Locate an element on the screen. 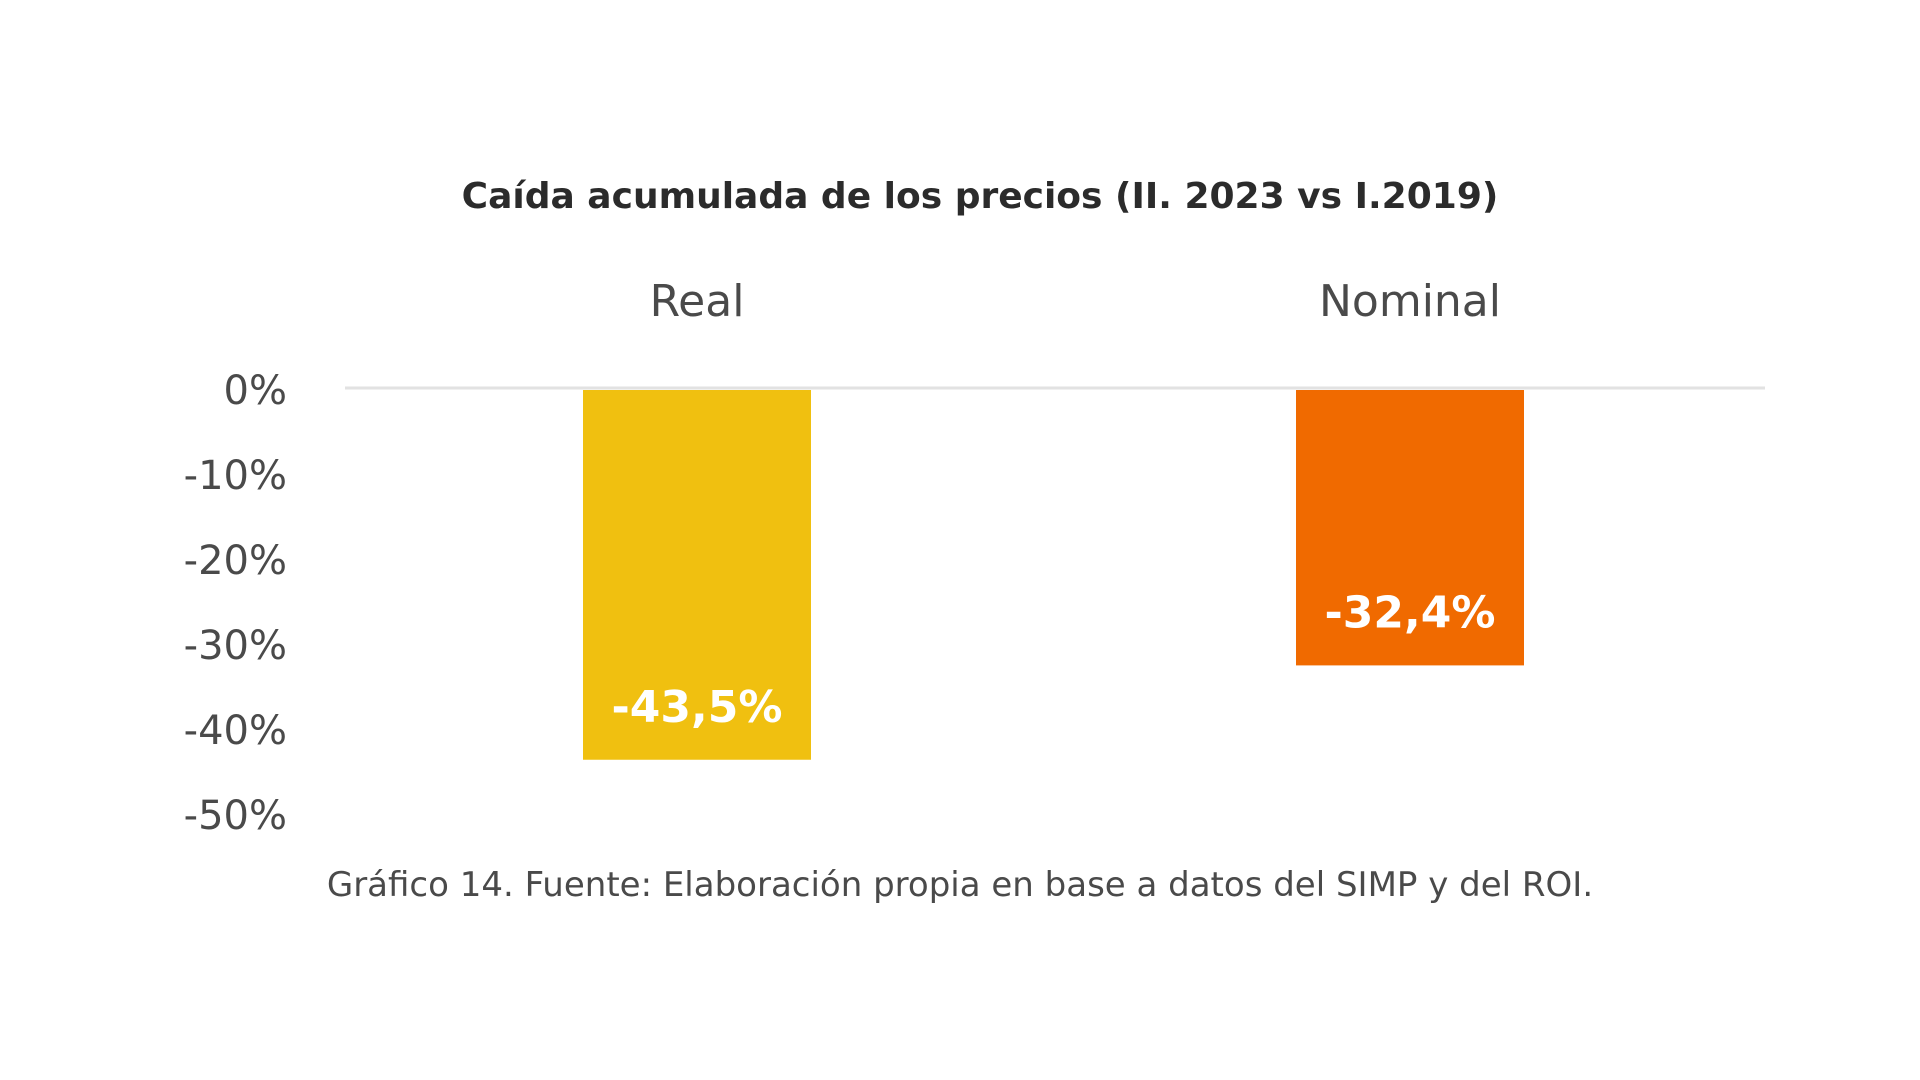 The image size is (1920, 1080). bar-real is located at coordinates (697, 575).